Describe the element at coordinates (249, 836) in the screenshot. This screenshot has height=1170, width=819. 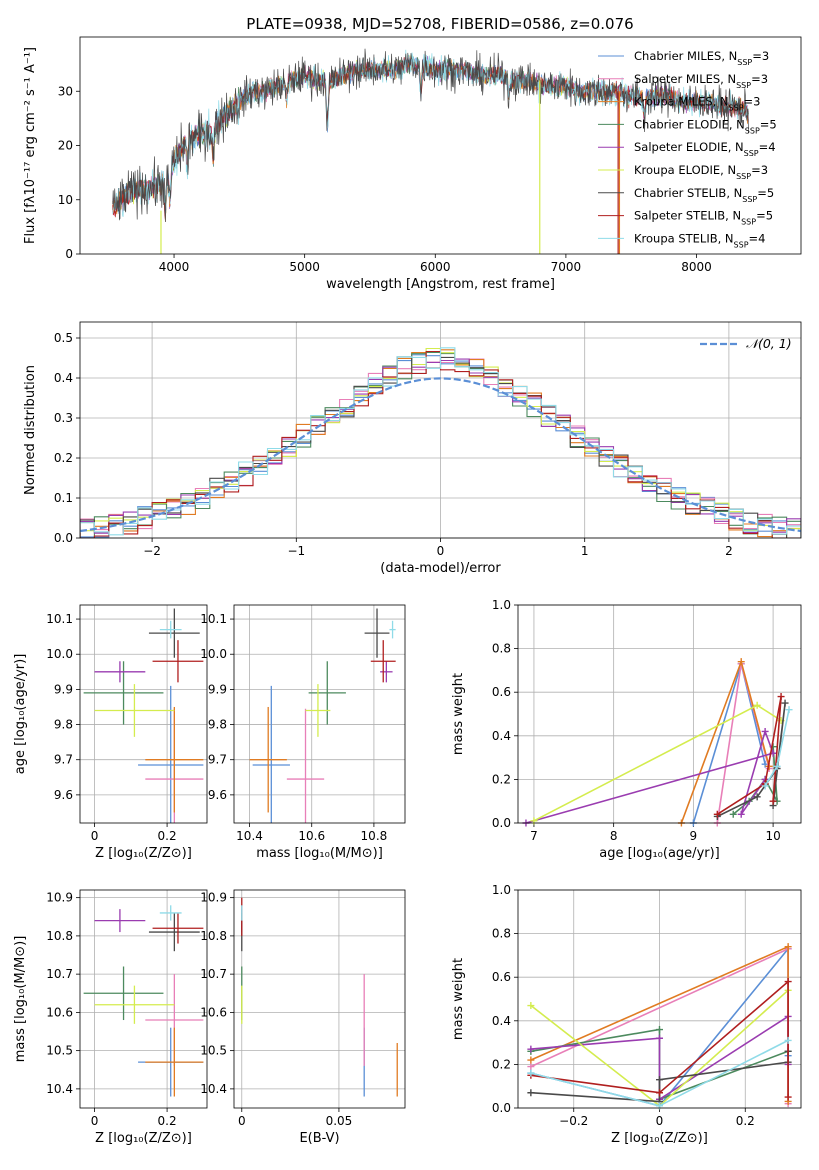
I see `x-tick-label: 10.4` at that location.